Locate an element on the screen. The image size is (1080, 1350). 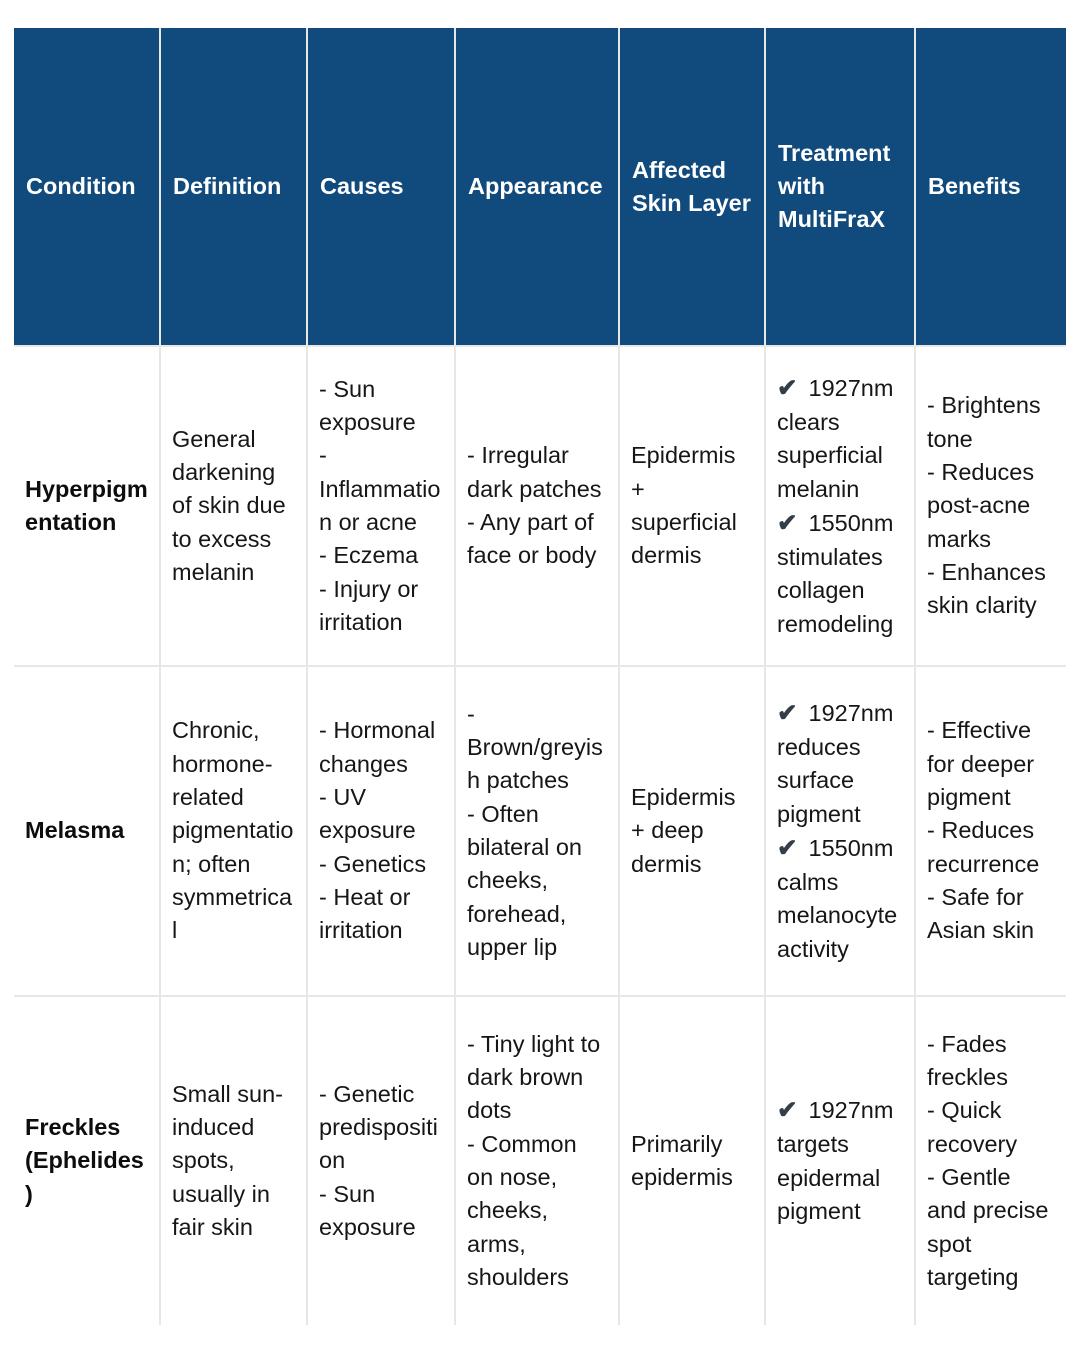
column-header-treatment: Treatment with MultiFraX is located at coordinates (840, 186).